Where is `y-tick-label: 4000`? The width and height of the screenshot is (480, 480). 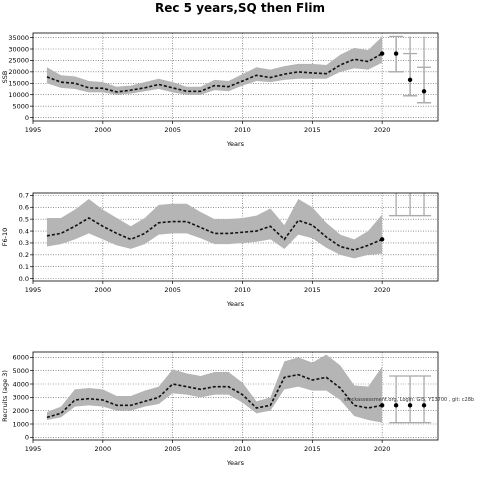
y-tick-label: 4000 is located at coordinates (20, 384).